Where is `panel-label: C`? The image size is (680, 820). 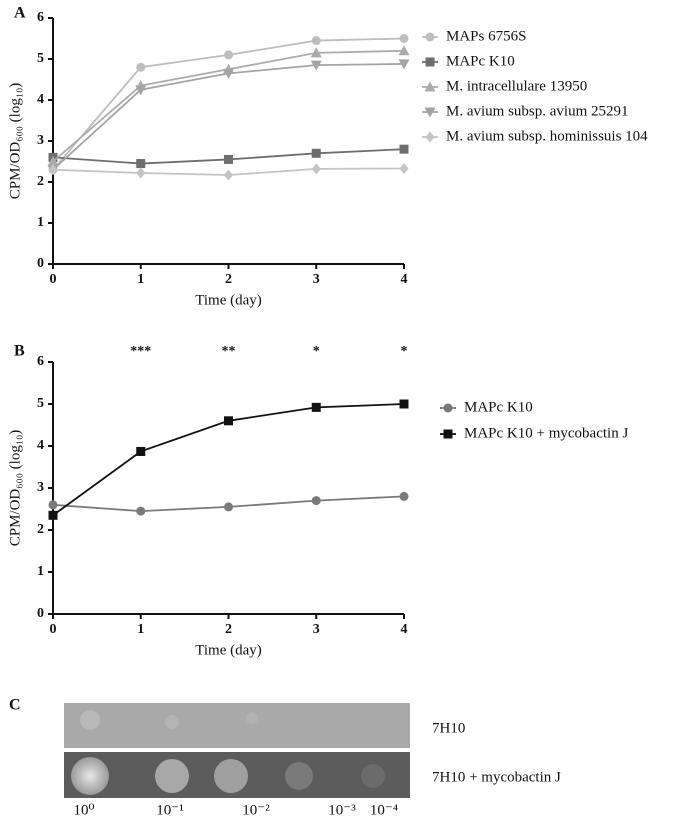
panel-label: C is located at coordinates (15, 705).